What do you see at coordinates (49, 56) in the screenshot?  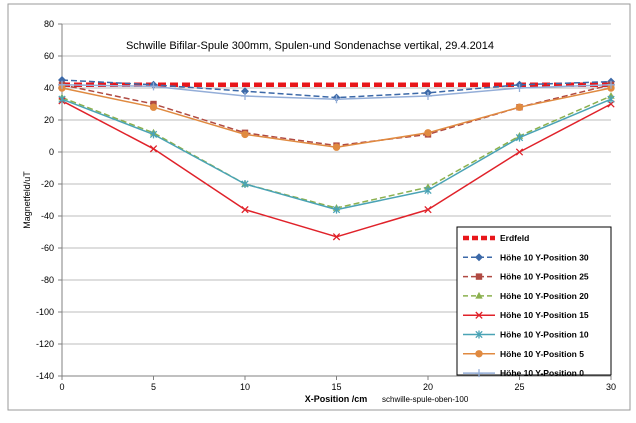 I see `y-tick-label: 60` at bounding box center [49, 56].